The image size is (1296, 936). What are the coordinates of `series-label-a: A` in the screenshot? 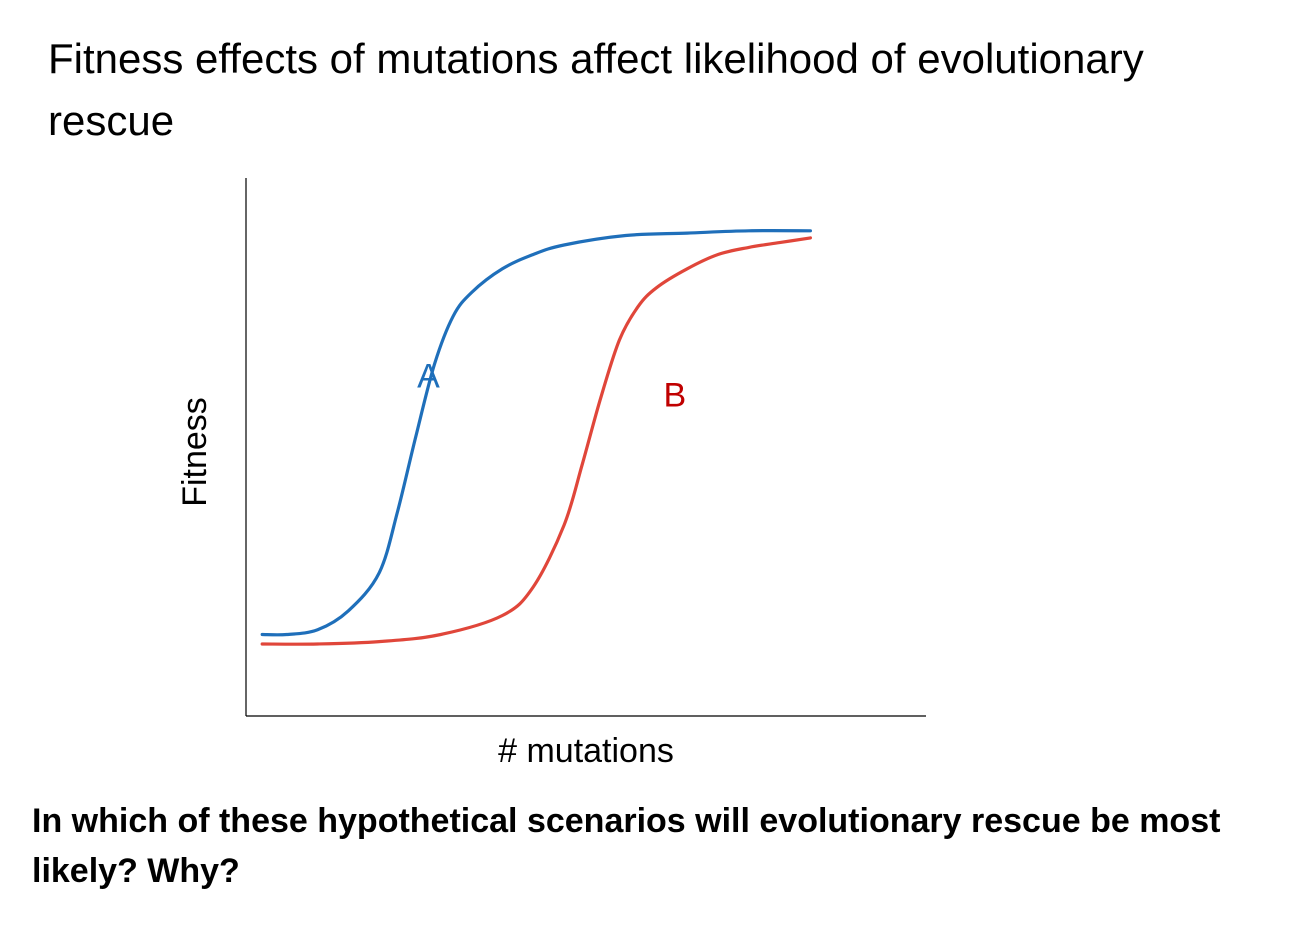 It's located at (428, 377).